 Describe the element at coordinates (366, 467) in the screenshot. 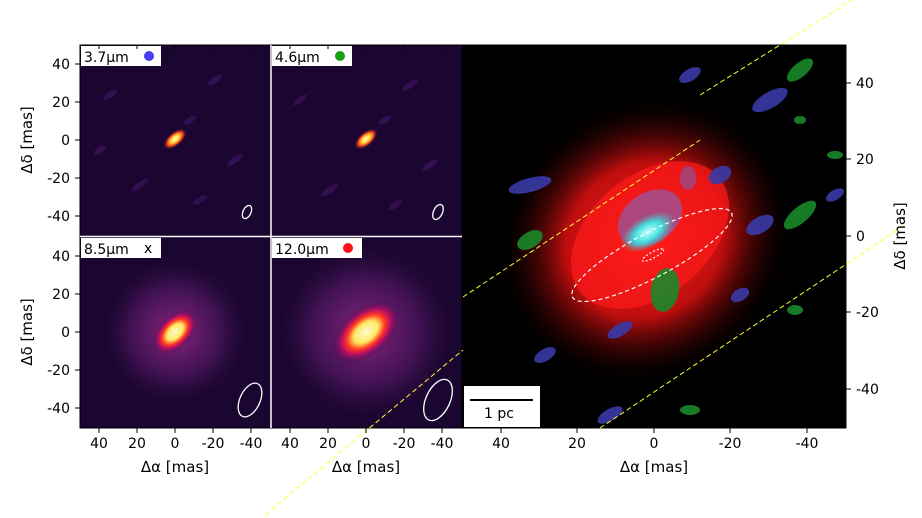

I see `xlabel-left-2: Δα [mas]` at that location.